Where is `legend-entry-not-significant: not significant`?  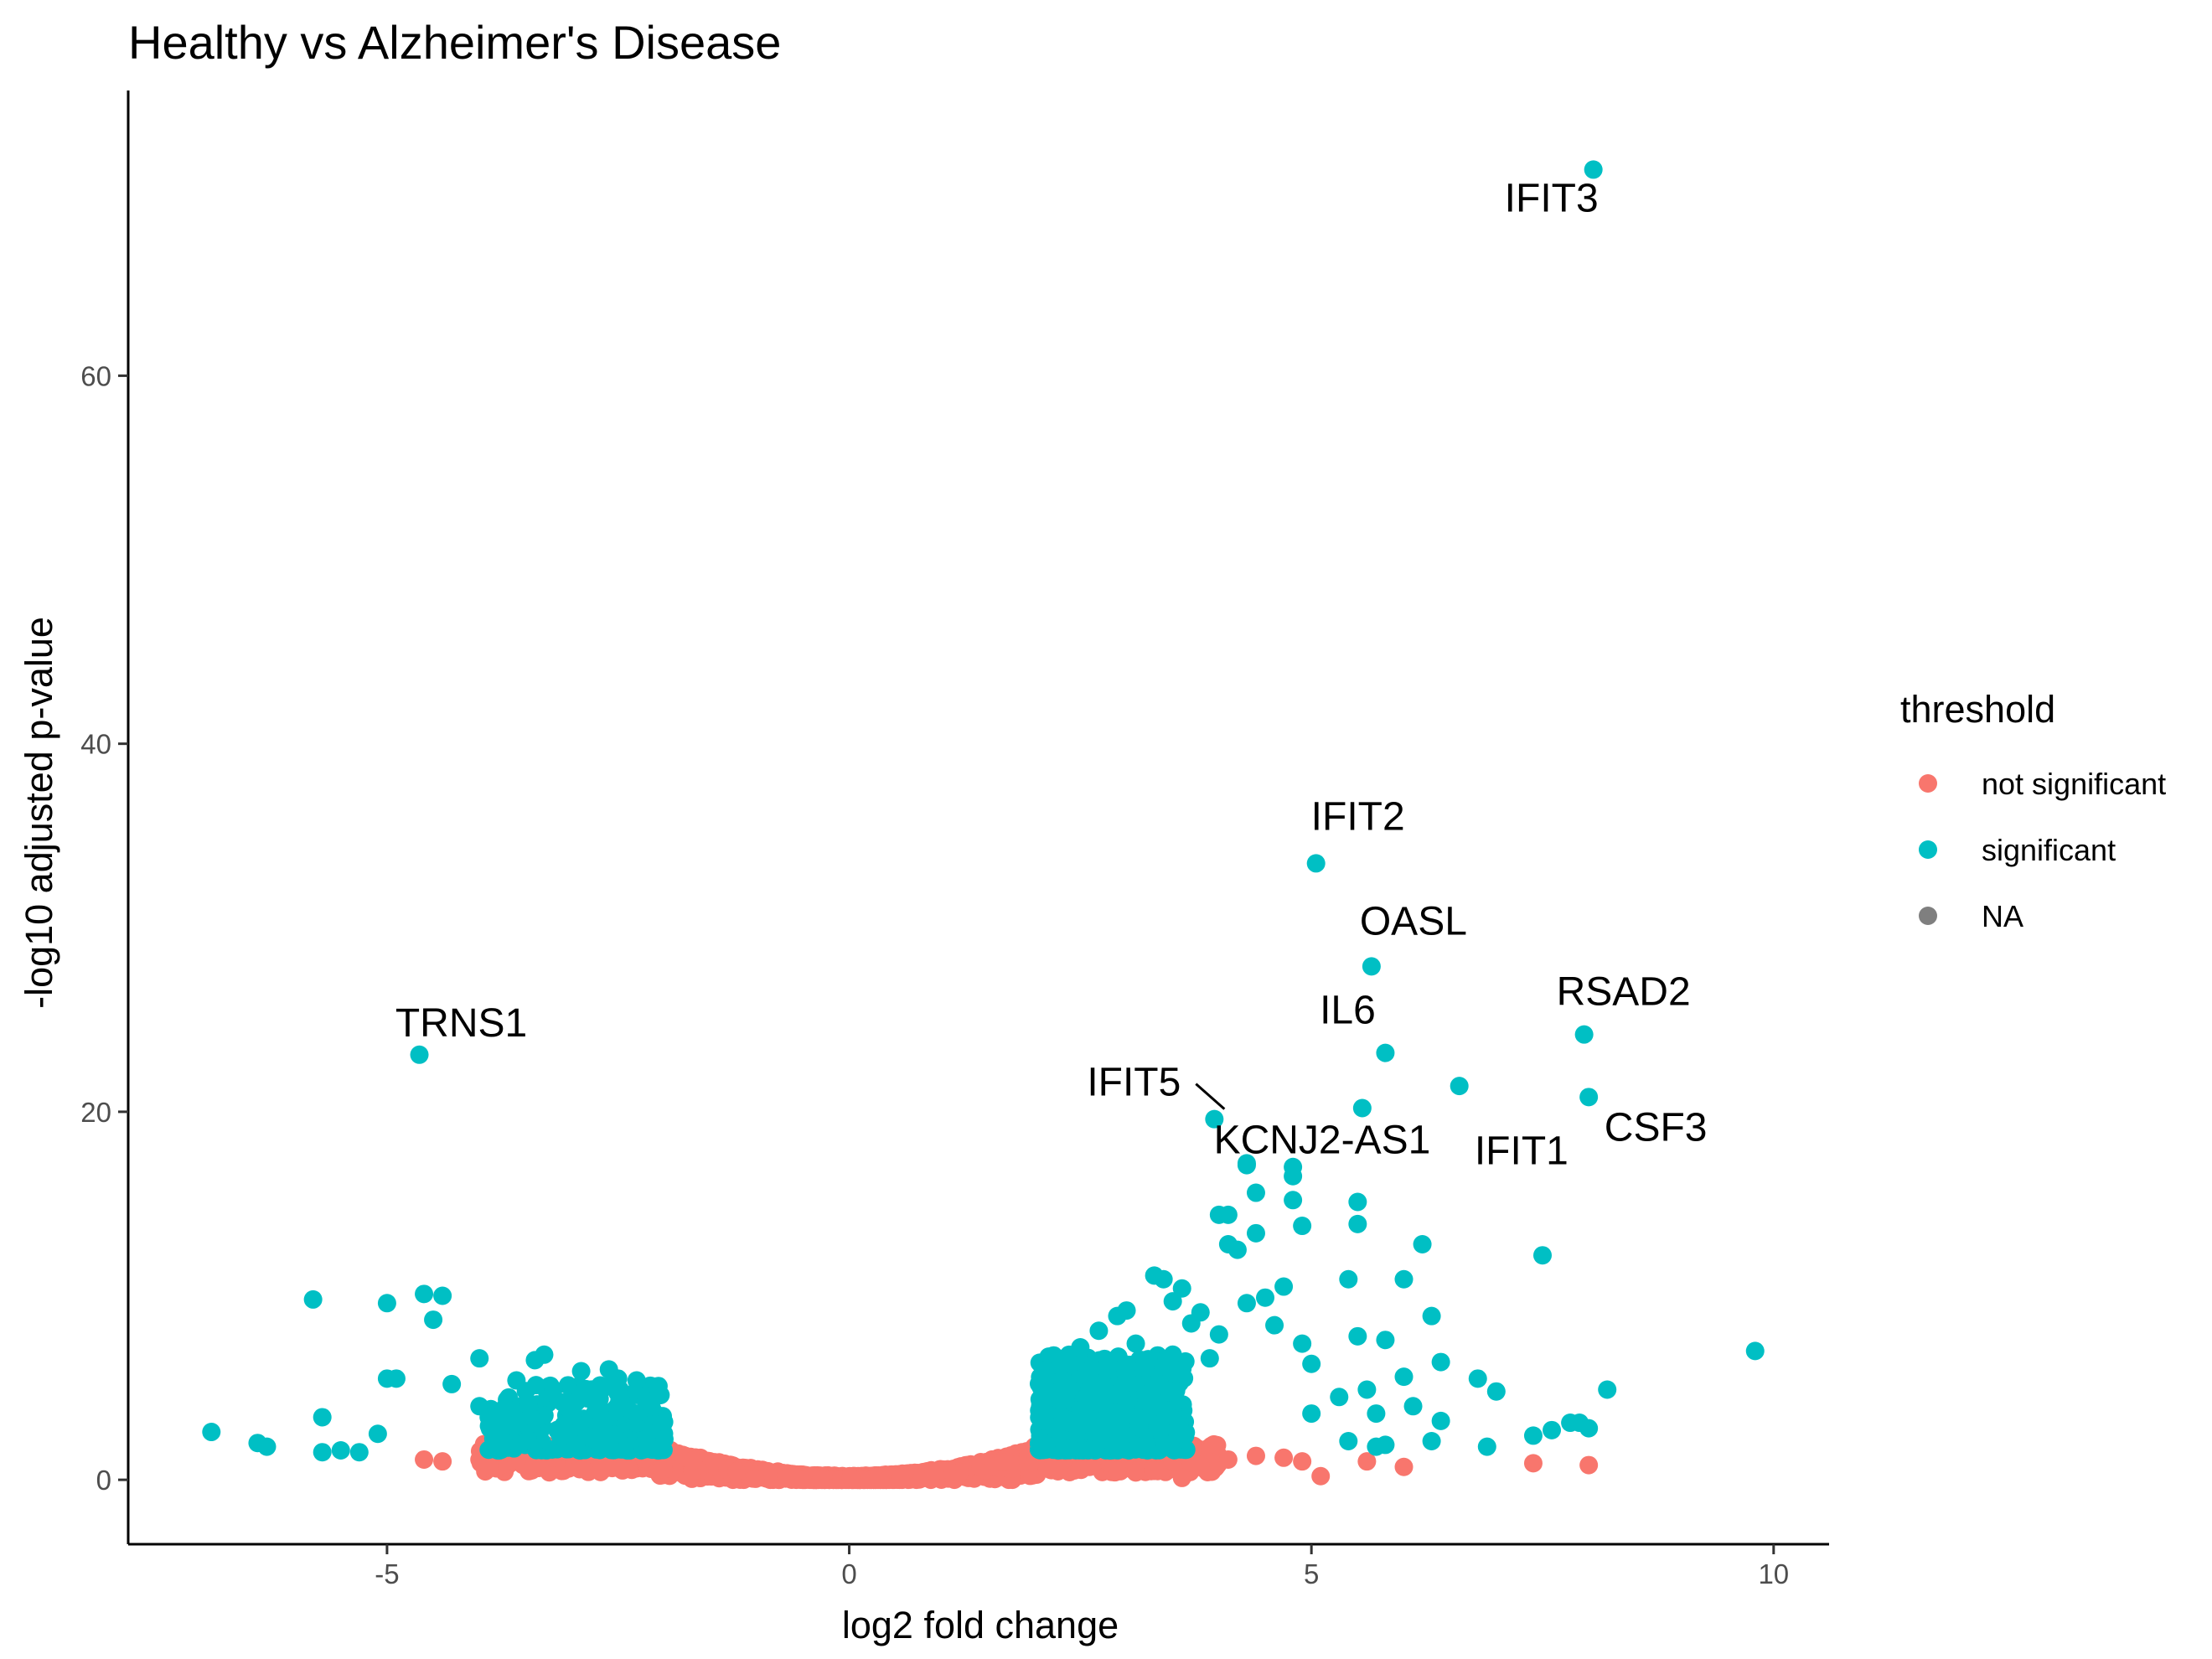
legend-entry-not-significant: not significant is located at coordinates (2042, 784).